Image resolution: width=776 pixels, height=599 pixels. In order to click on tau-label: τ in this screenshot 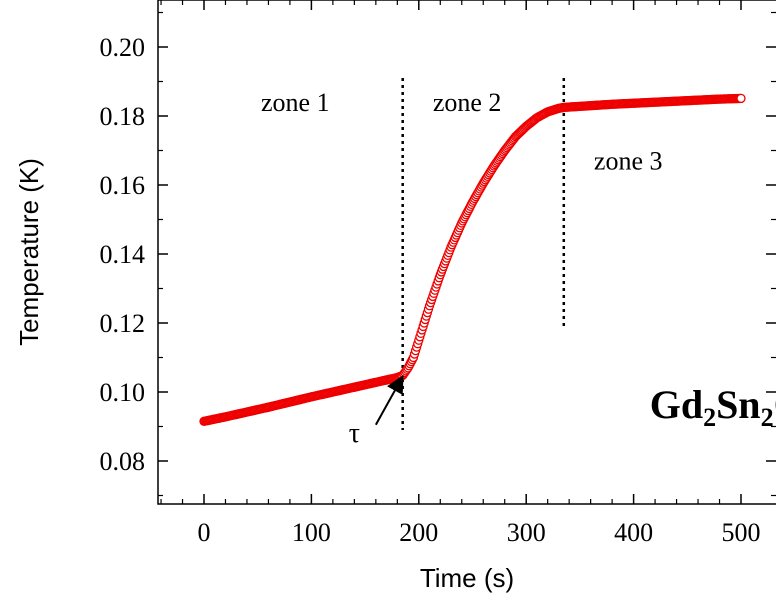, I will do `click(354, 433)`.